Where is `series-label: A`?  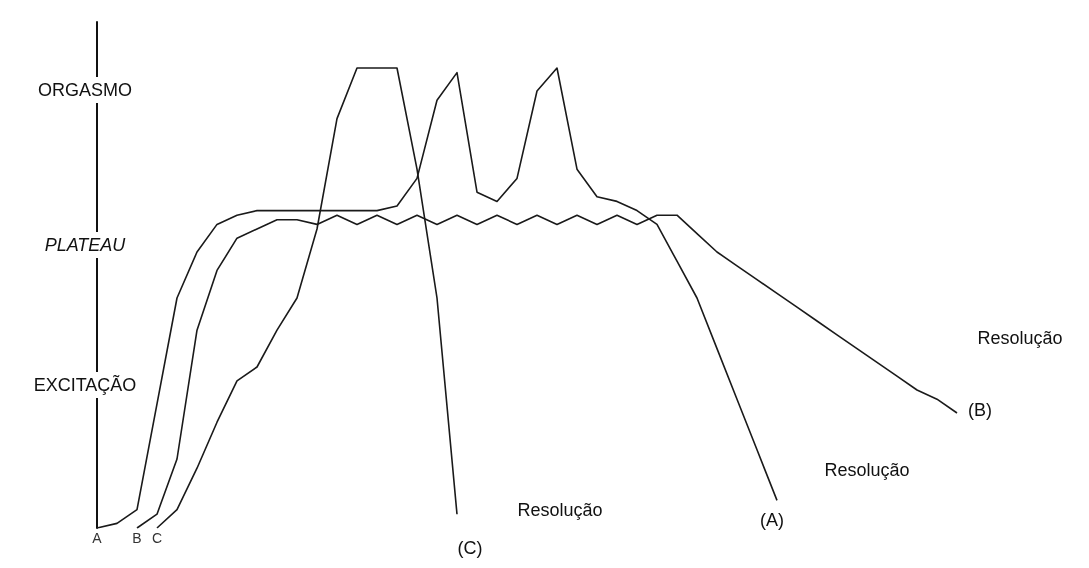 series-label: A is located at coordinates (97, 538).